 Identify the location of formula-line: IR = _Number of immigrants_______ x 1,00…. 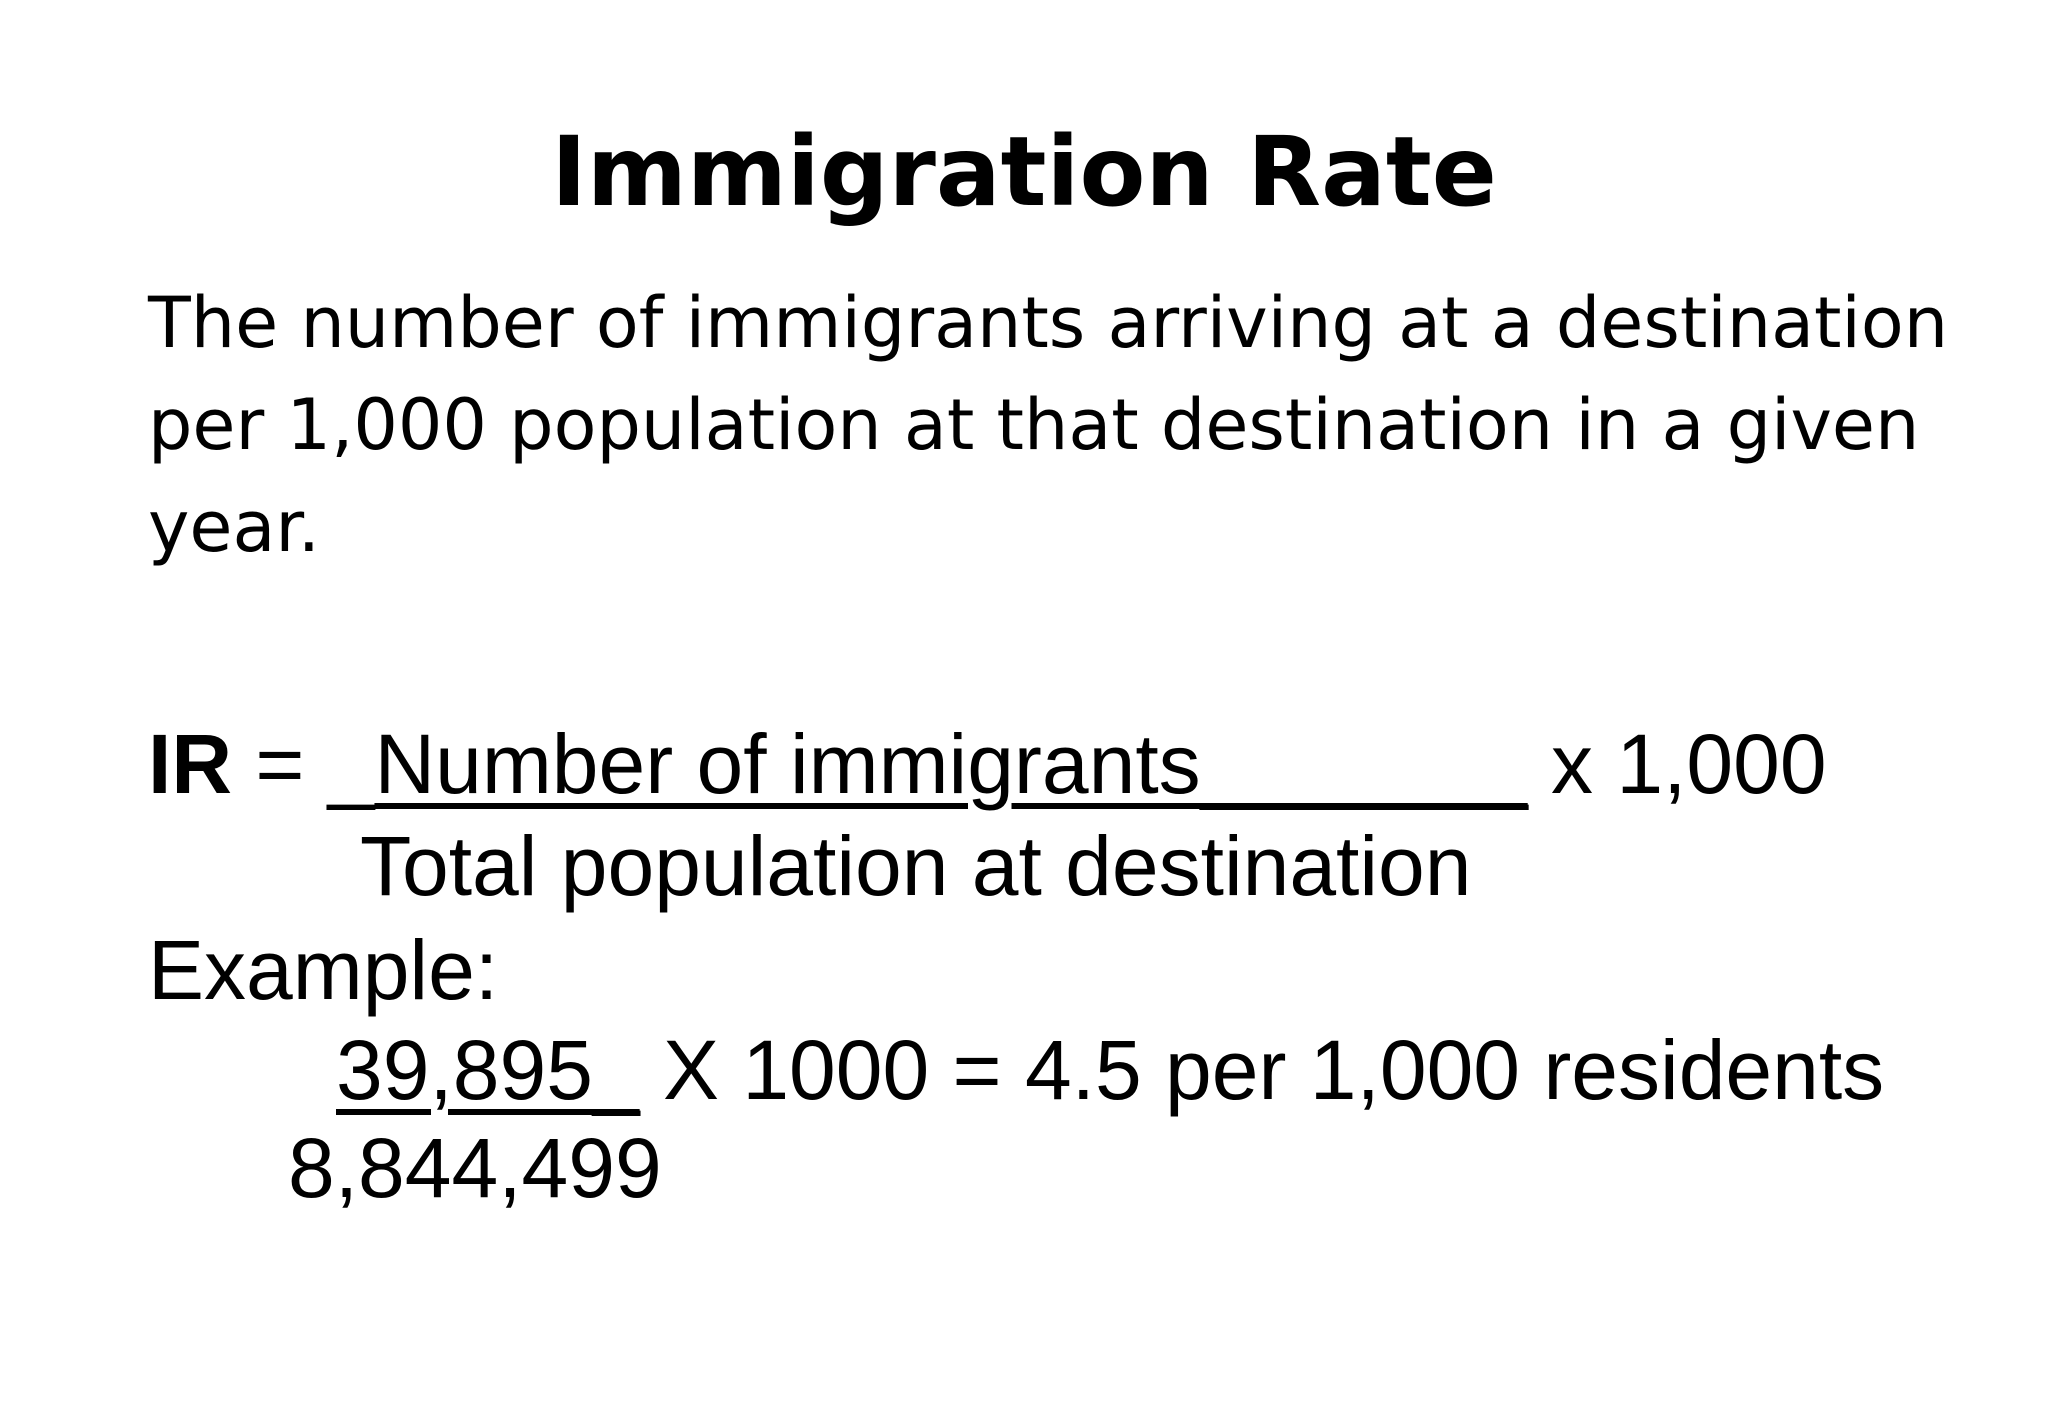
(987, 764).